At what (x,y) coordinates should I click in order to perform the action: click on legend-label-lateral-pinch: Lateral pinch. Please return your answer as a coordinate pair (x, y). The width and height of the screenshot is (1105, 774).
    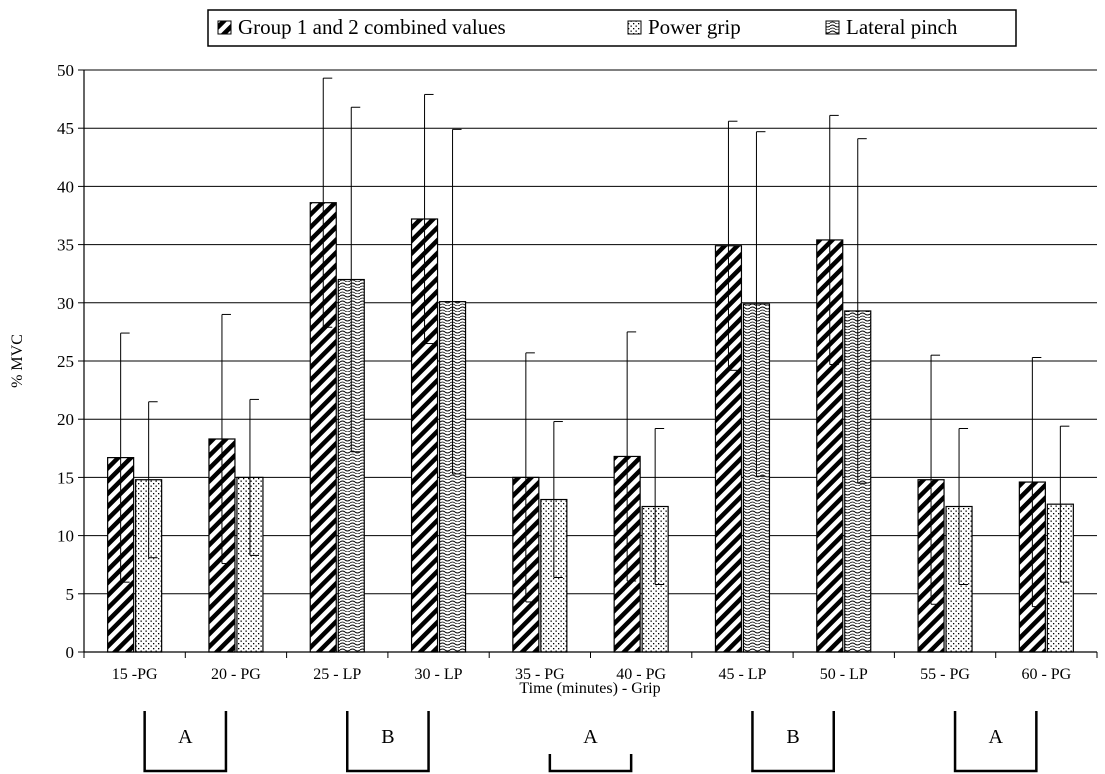
    Looking at the image, I should click on (902, 27).